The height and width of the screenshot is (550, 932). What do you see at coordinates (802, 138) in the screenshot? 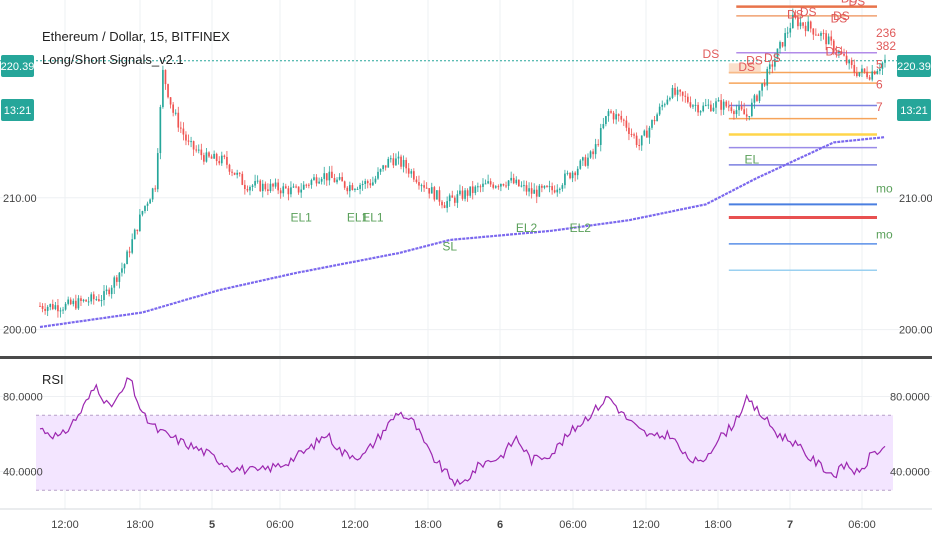
I see `fib-level-lines` at bounding box center [802, 138].